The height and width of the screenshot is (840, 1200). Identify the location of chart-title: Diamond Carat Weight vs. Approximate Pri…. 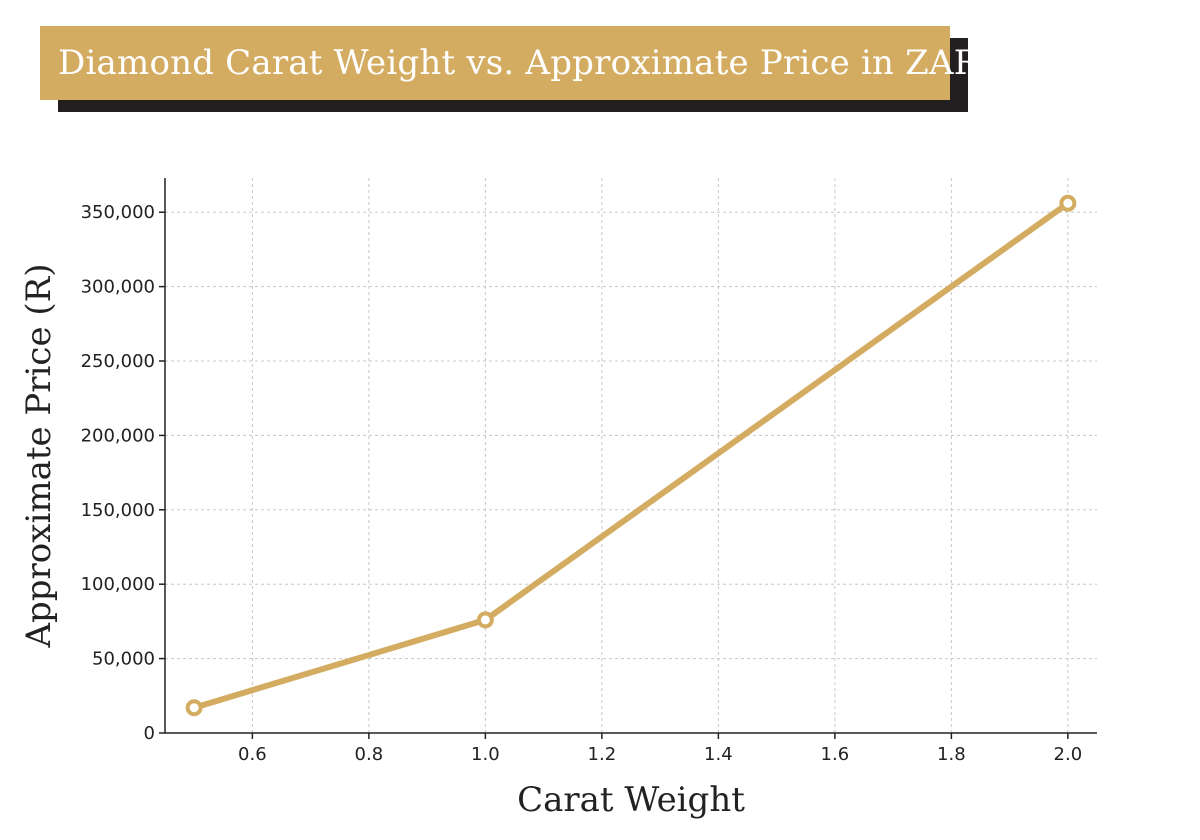
(519, 63).